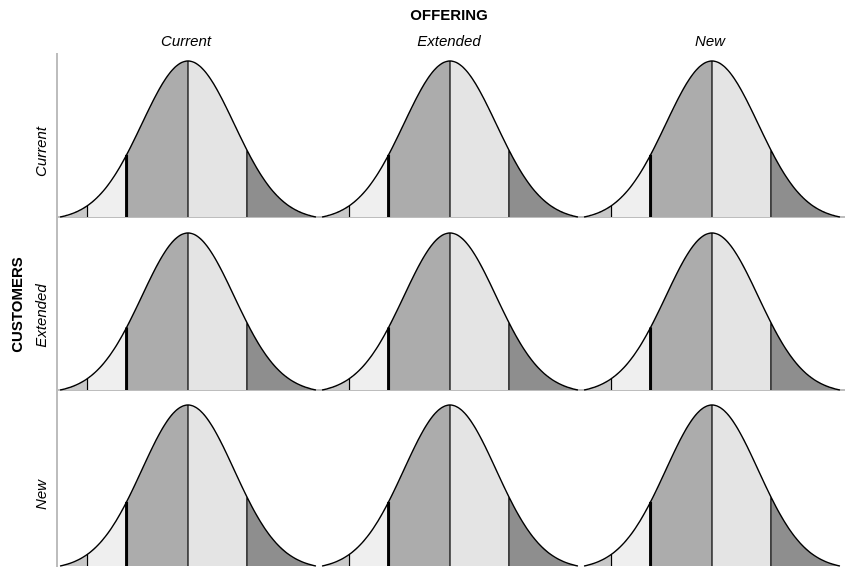 The image size is (845, 567). I want to click on bell-curve-extended-customers-new-offering, so click(712, 311).